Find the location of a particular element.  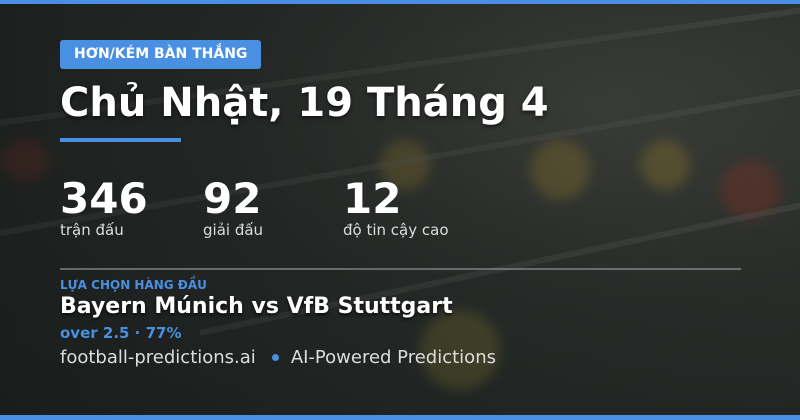

tagline: AI-Powered Predictions is located at coordinates (393, 357).